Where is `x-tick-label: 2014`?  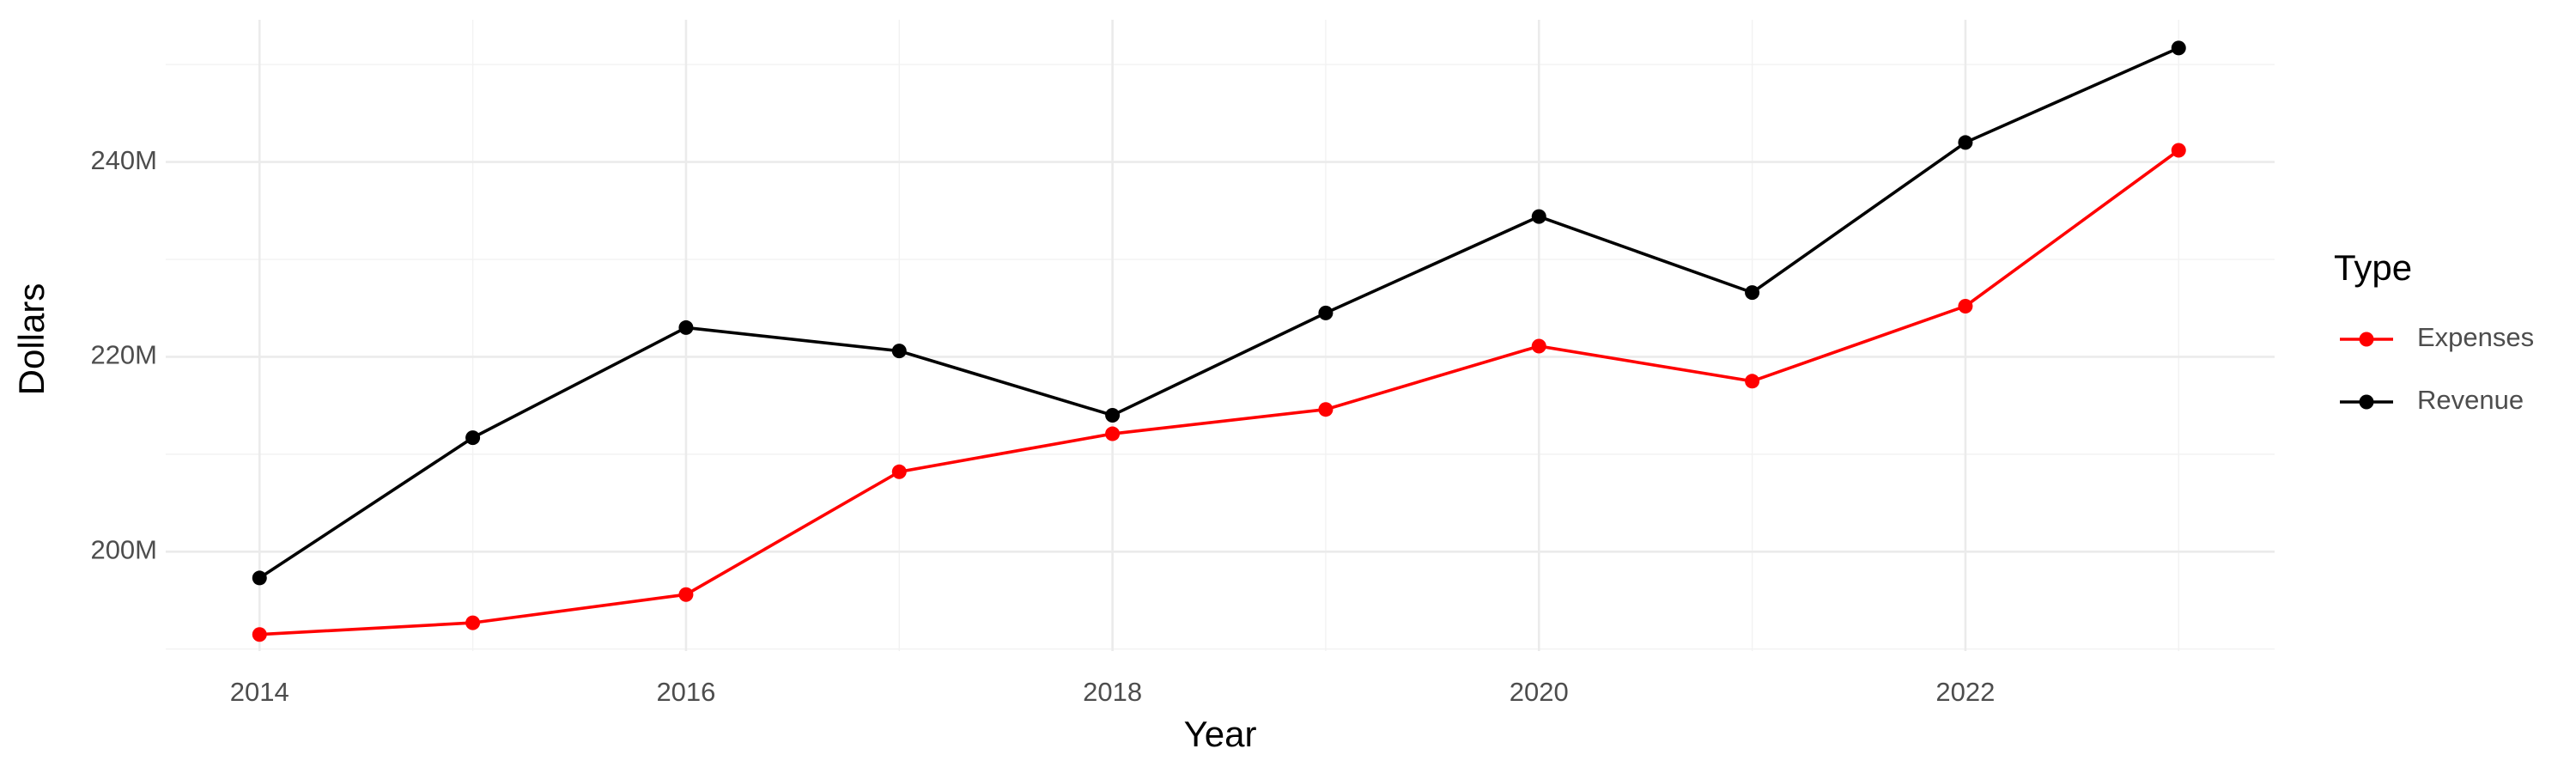
x-tick-label: 2014 is located at coordinates (259, 692).